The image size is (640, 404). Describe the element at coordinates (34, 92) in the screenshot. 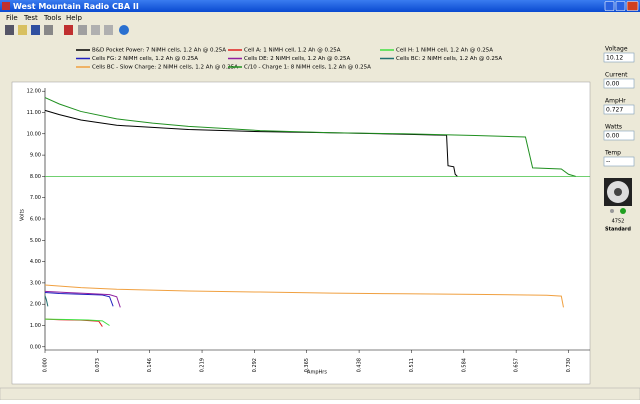

I see `y-tick-label: 12.00` at that location.